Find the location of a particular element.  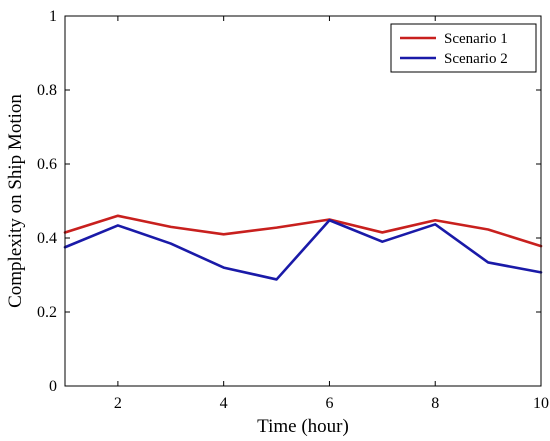

y-tick-label: 1 is located at coordinates (53, 16).